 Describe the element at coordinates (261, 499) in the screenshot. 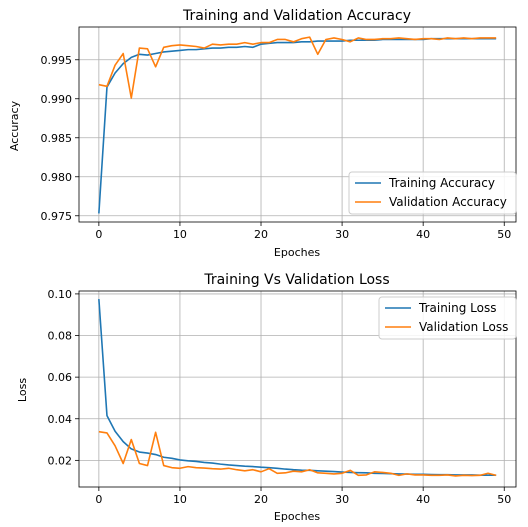

I see `loss-x-tick-label: 20` at that location.